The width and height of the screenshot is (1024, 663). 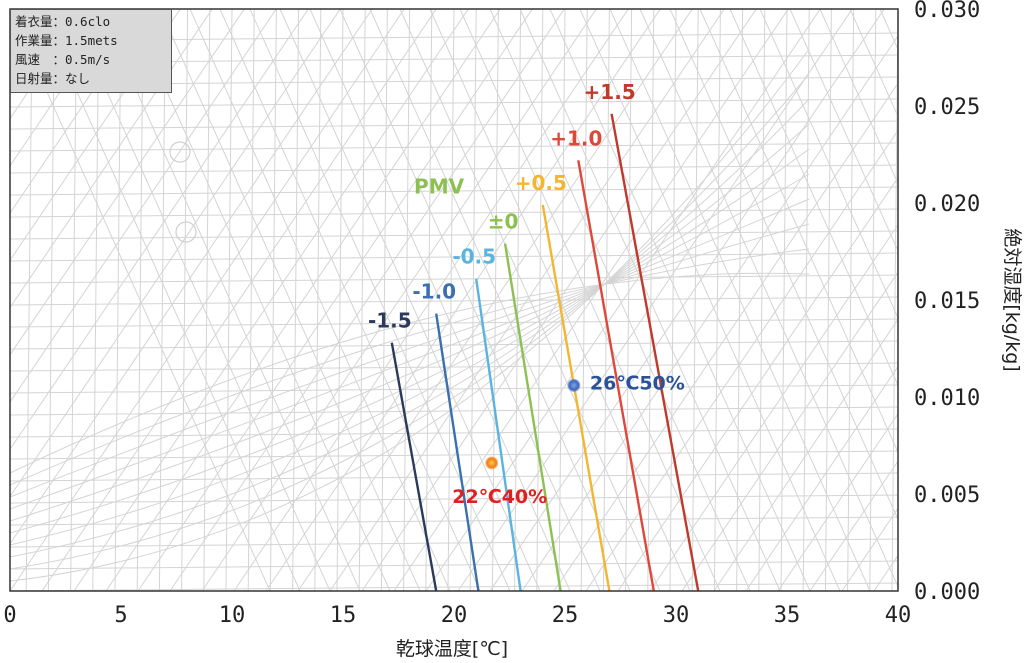 I want to click on y-tick-label: 0.010, so click(x=947, y=398).